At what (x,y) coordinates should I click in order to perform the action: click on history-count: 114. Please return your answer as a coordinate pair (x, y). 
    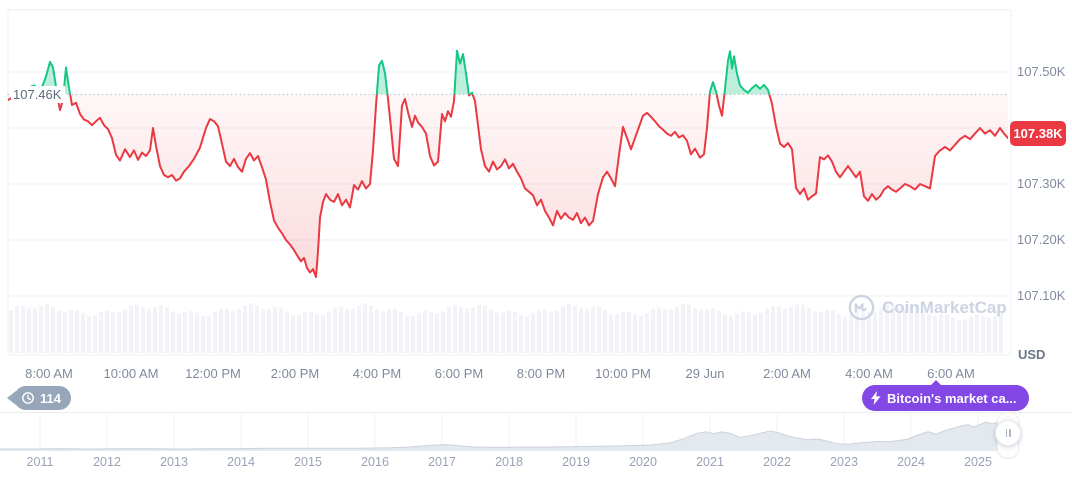
    Looking at the image, I should click on (50, 398).